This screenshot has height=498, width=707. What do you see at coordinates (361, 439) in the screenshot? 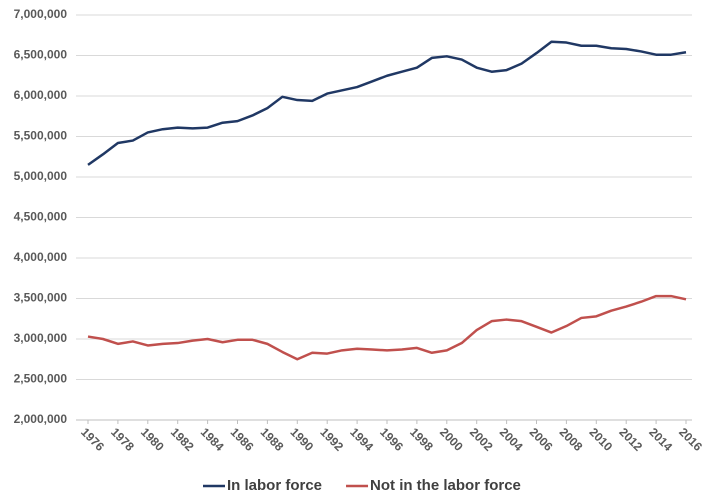
I see `x-tick-label: 1994` at bounding box center [361, 439].